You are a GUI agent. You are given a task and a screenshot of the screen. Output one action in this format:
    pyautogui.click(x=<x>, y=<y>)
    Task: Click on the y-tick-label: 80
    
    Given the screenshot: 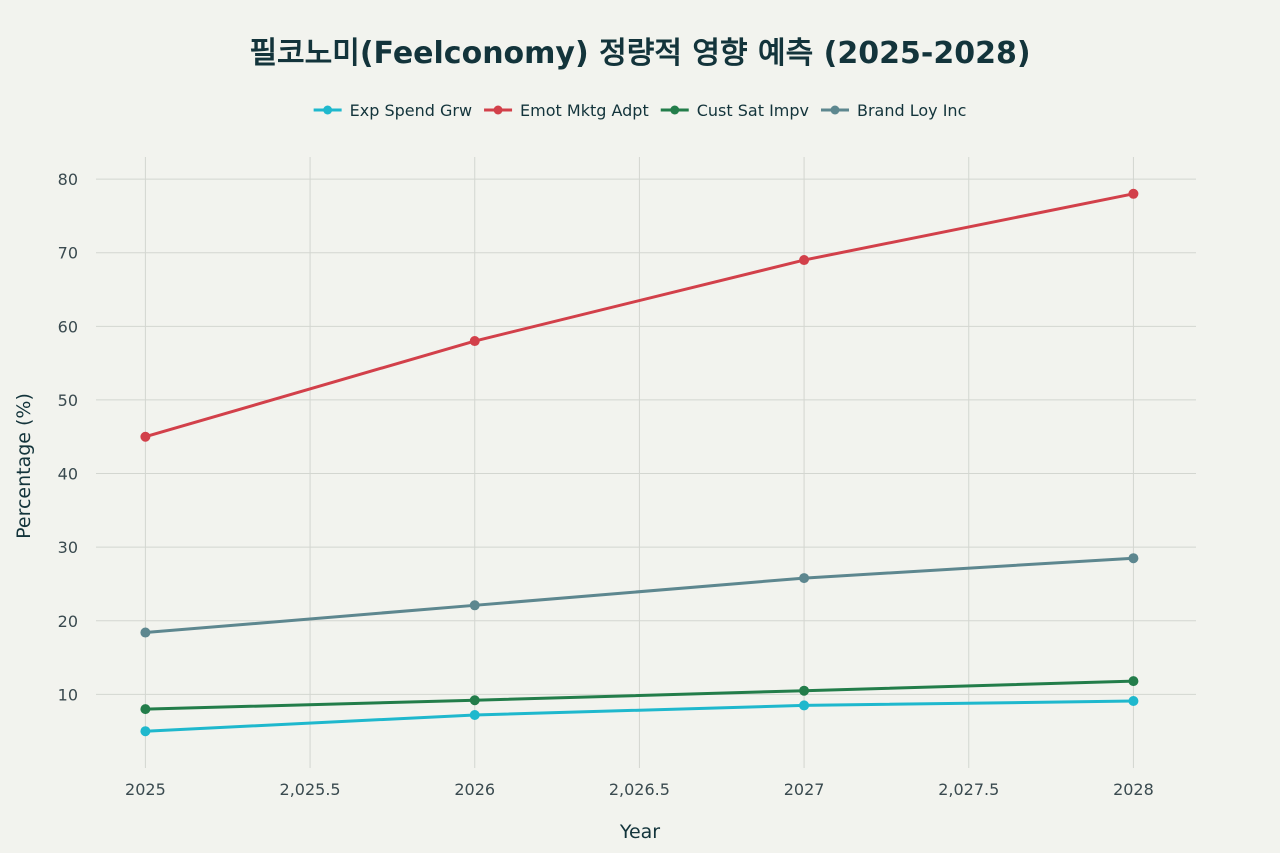 What is the action you would take?
    pyautogui.click(x=68, y=179)
    